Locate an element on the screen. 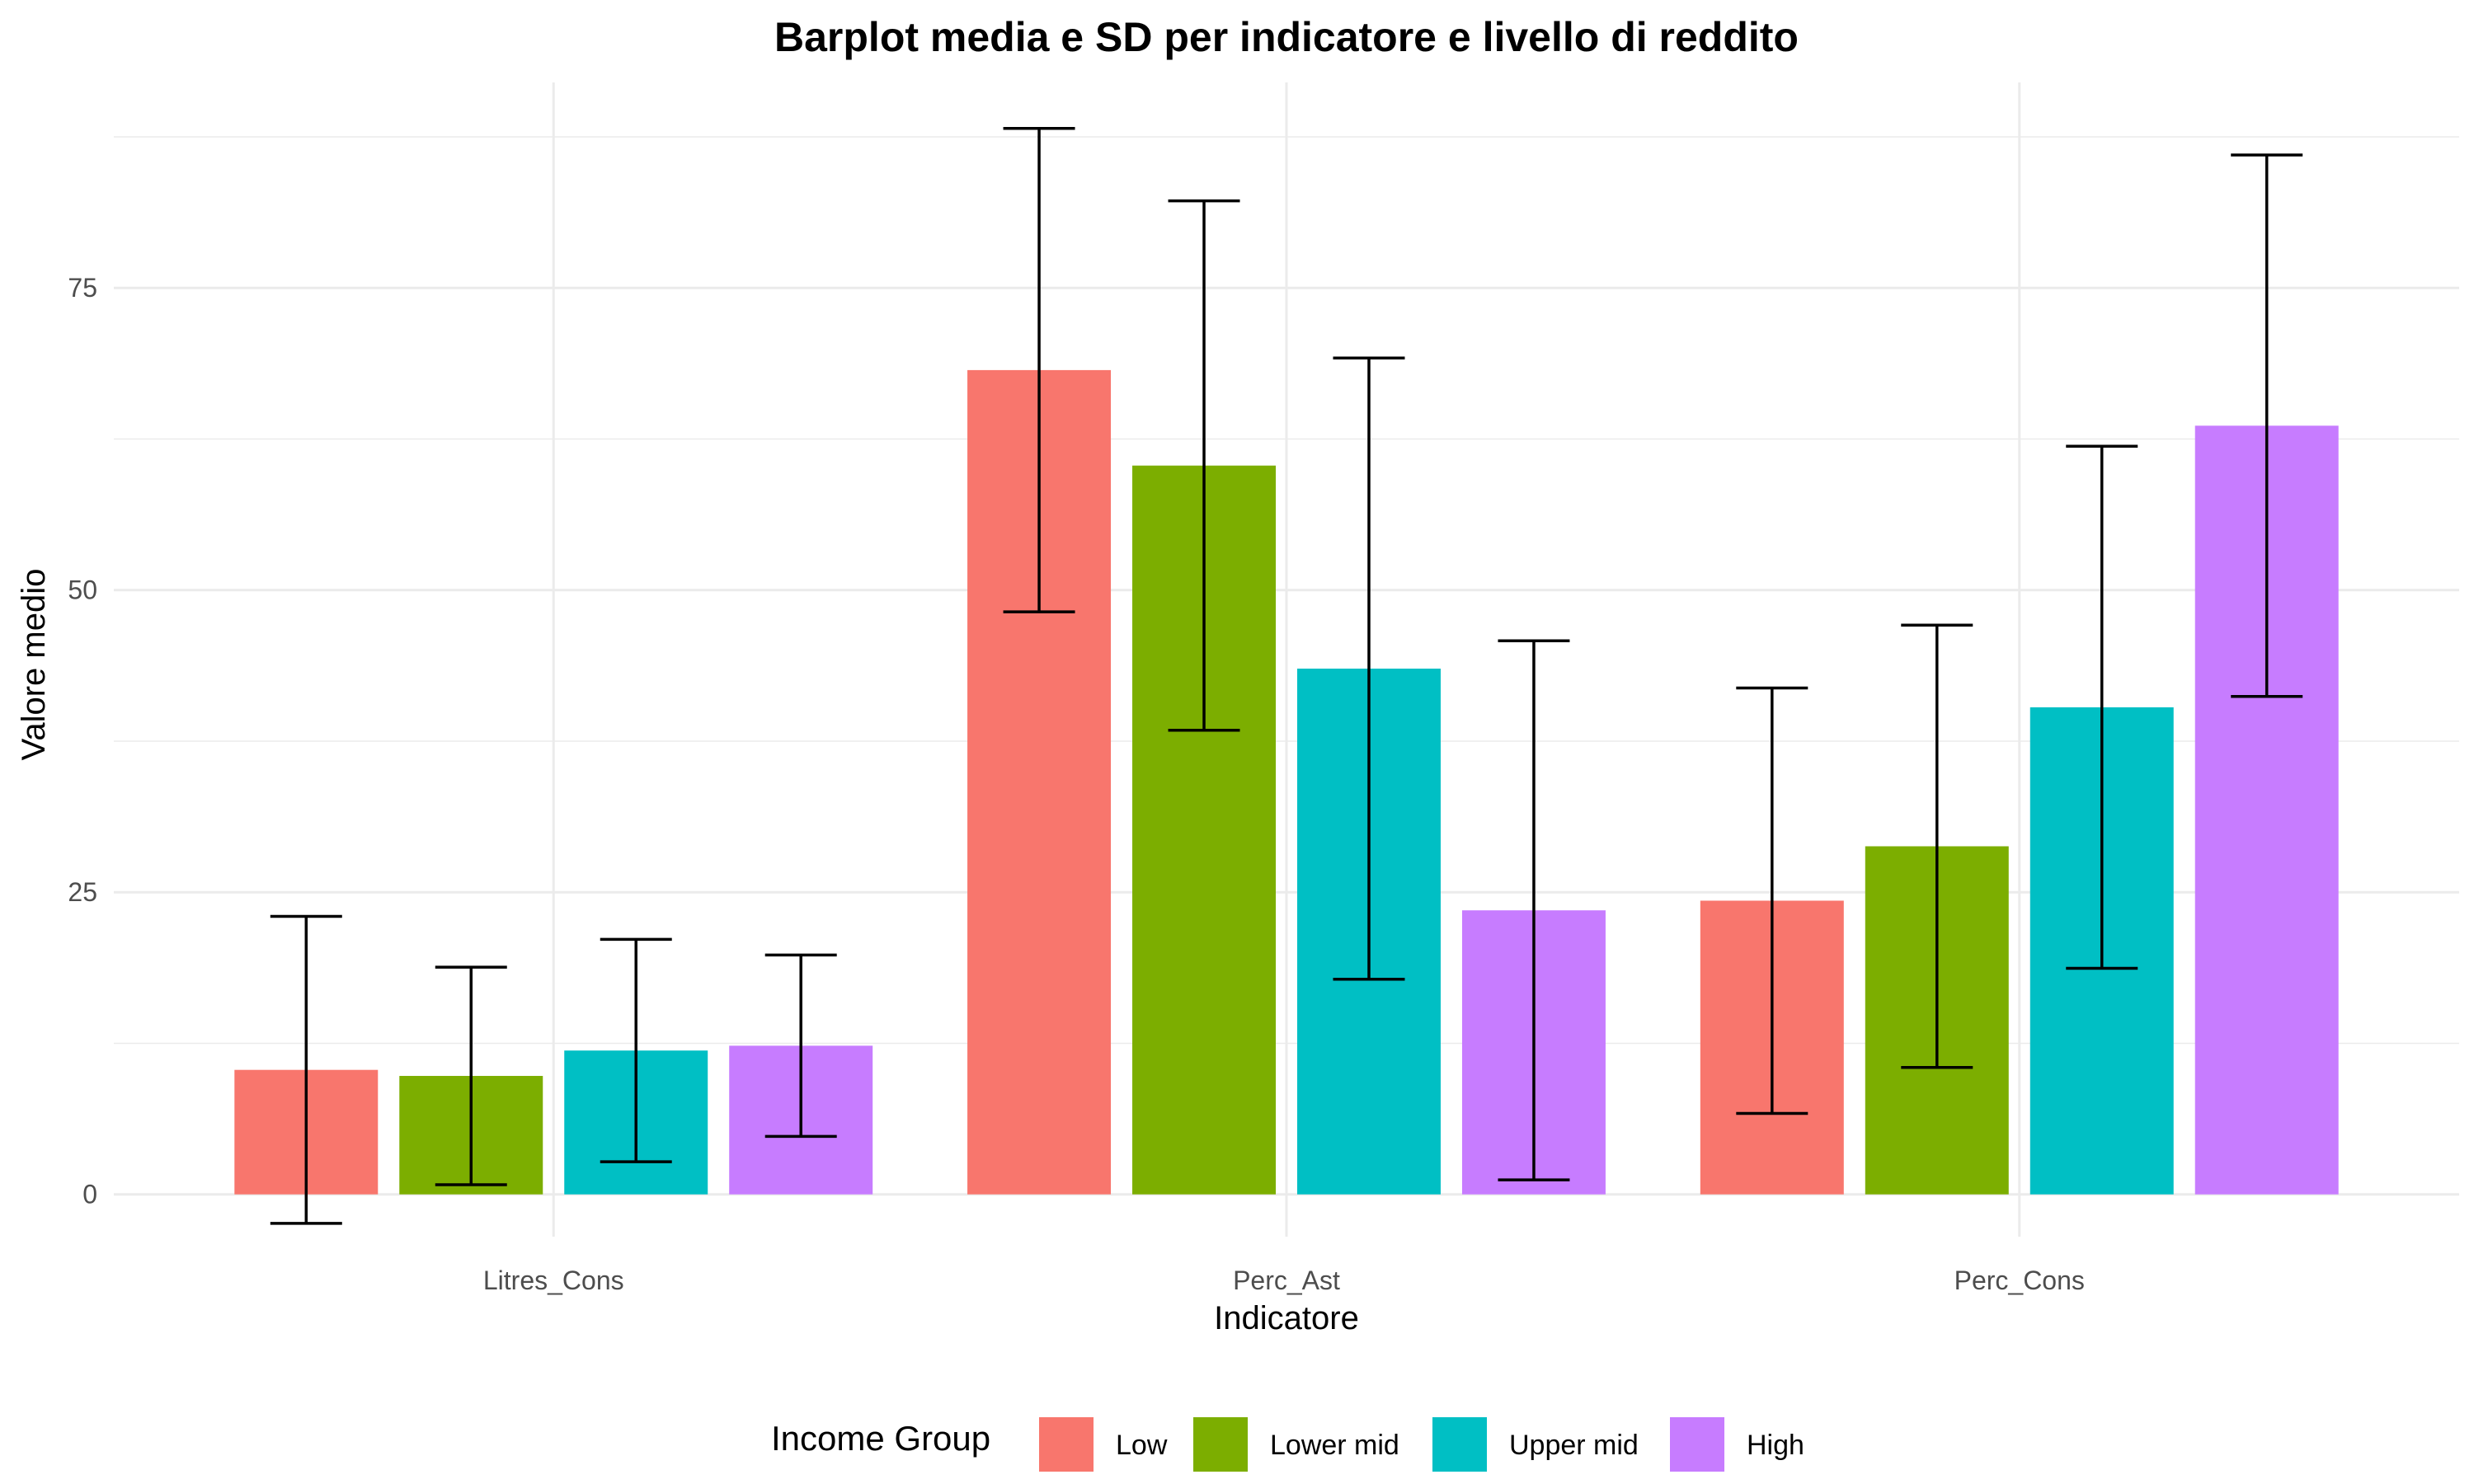 Image resolution: width=2474 pixels, height=1484 pixels. x-tick-label: Perc_Ast is located at coordinates (1286, 1280).